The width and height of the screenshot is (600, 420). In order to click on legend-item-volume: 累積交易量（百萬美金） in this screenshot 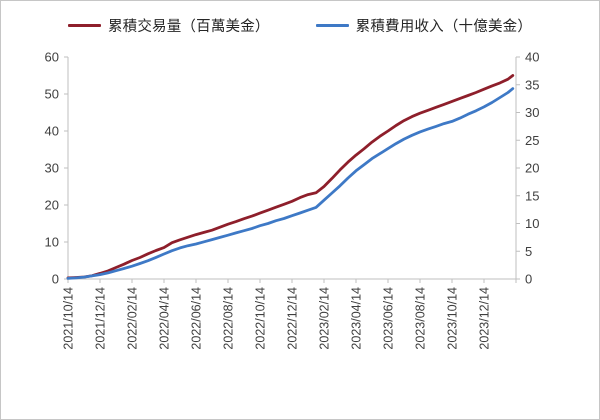, I will do `click(168, 25)`.